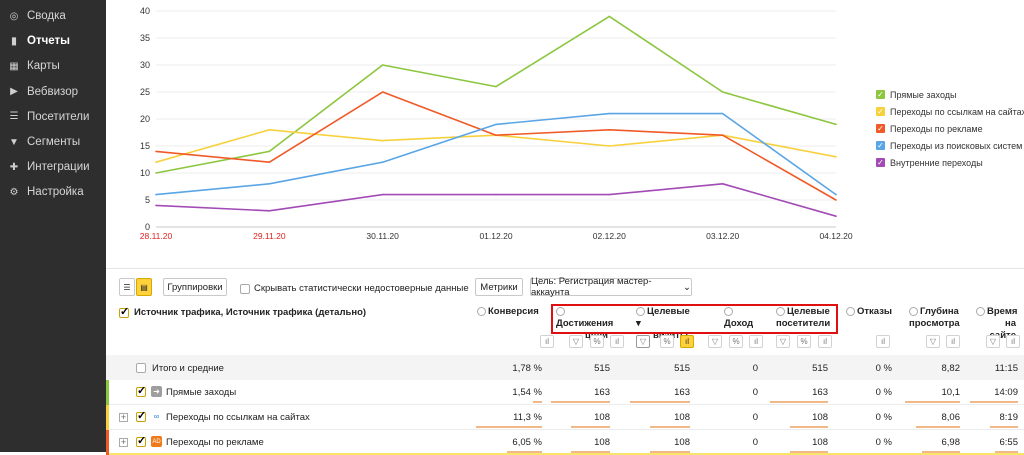  What do you see at coordinates (14, 142) in the screenshot?
I see `filter-icon: ▼` at bounding box center [14, 142].